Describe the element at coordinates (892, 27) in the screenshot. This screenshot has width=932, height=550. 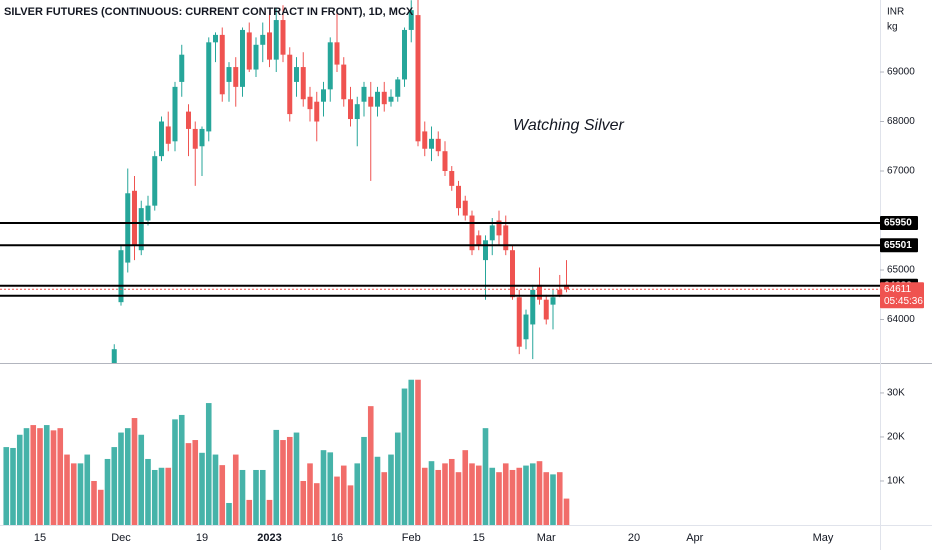
I see `unit: kg` at that location.